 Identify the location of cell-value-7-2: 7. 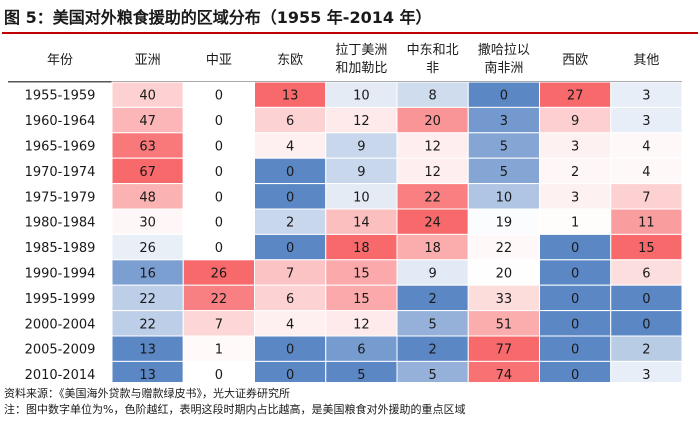
(290, 274).